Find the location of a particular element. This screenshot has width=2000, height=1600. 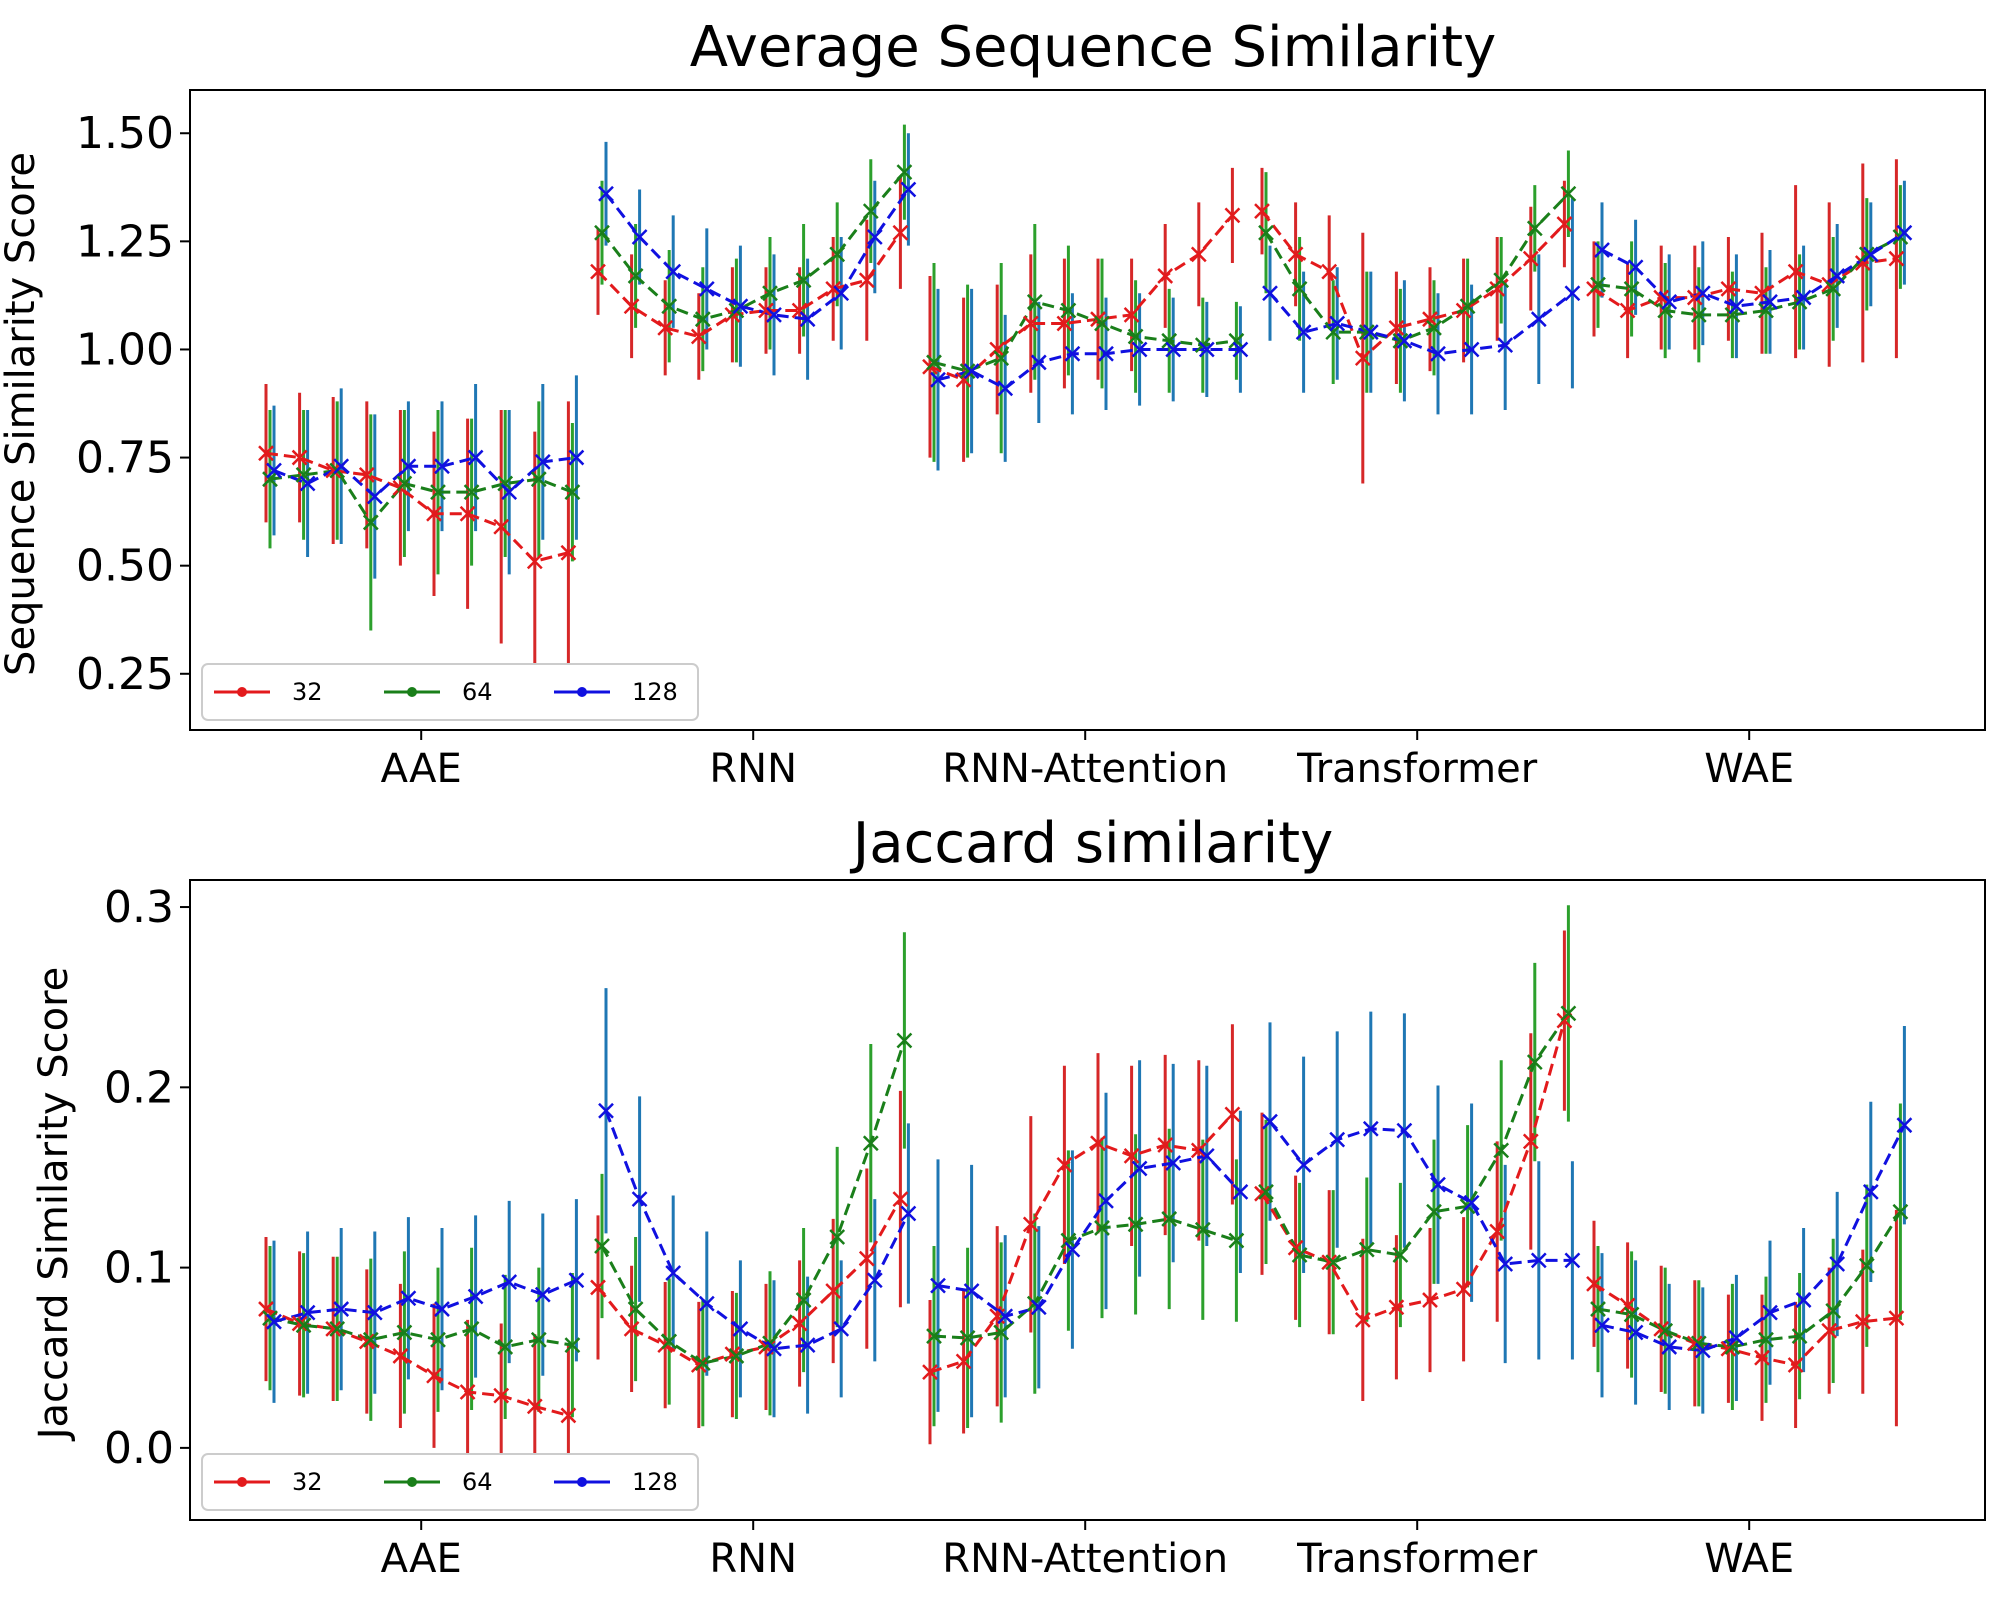

y-ticks: 0.0 0.1 0.2 0.3 is located at coordinates (147, 1178).